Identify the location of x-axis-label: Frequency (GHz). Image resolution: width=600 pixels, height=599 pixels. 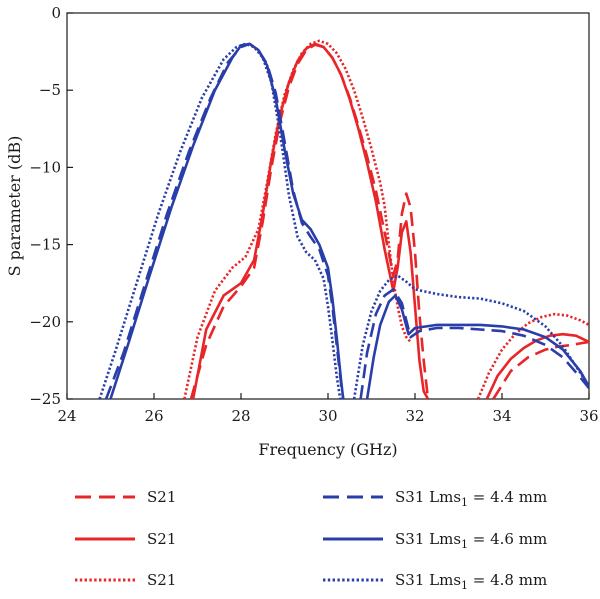
(327, 449).